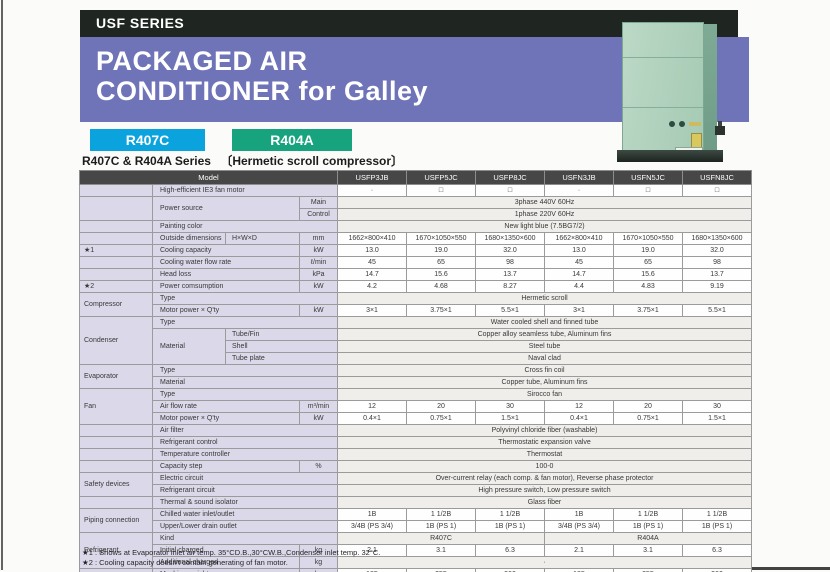 The width and height of the screenshot is (830, 572). Describe the element at coordinates (717, 286) in the screenshot. I see `spec-cell: 9.19` at that location.